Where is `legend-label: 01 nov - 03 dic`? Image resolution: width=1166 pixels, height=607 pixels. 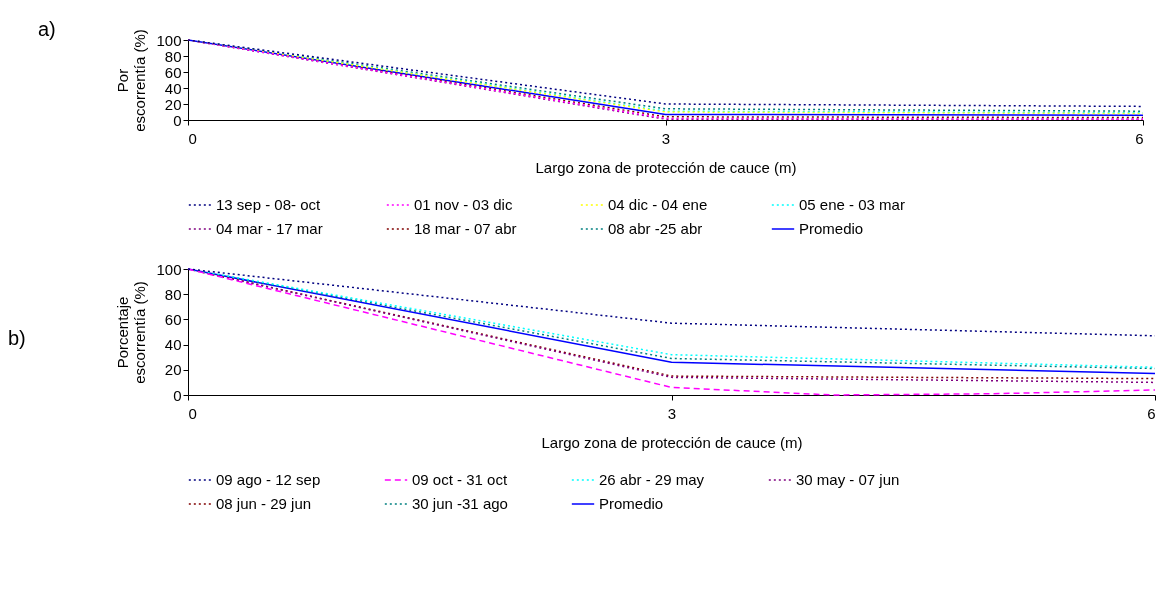
legend-label: 01 nov - 03 dic is located at coordinates (463, 204).